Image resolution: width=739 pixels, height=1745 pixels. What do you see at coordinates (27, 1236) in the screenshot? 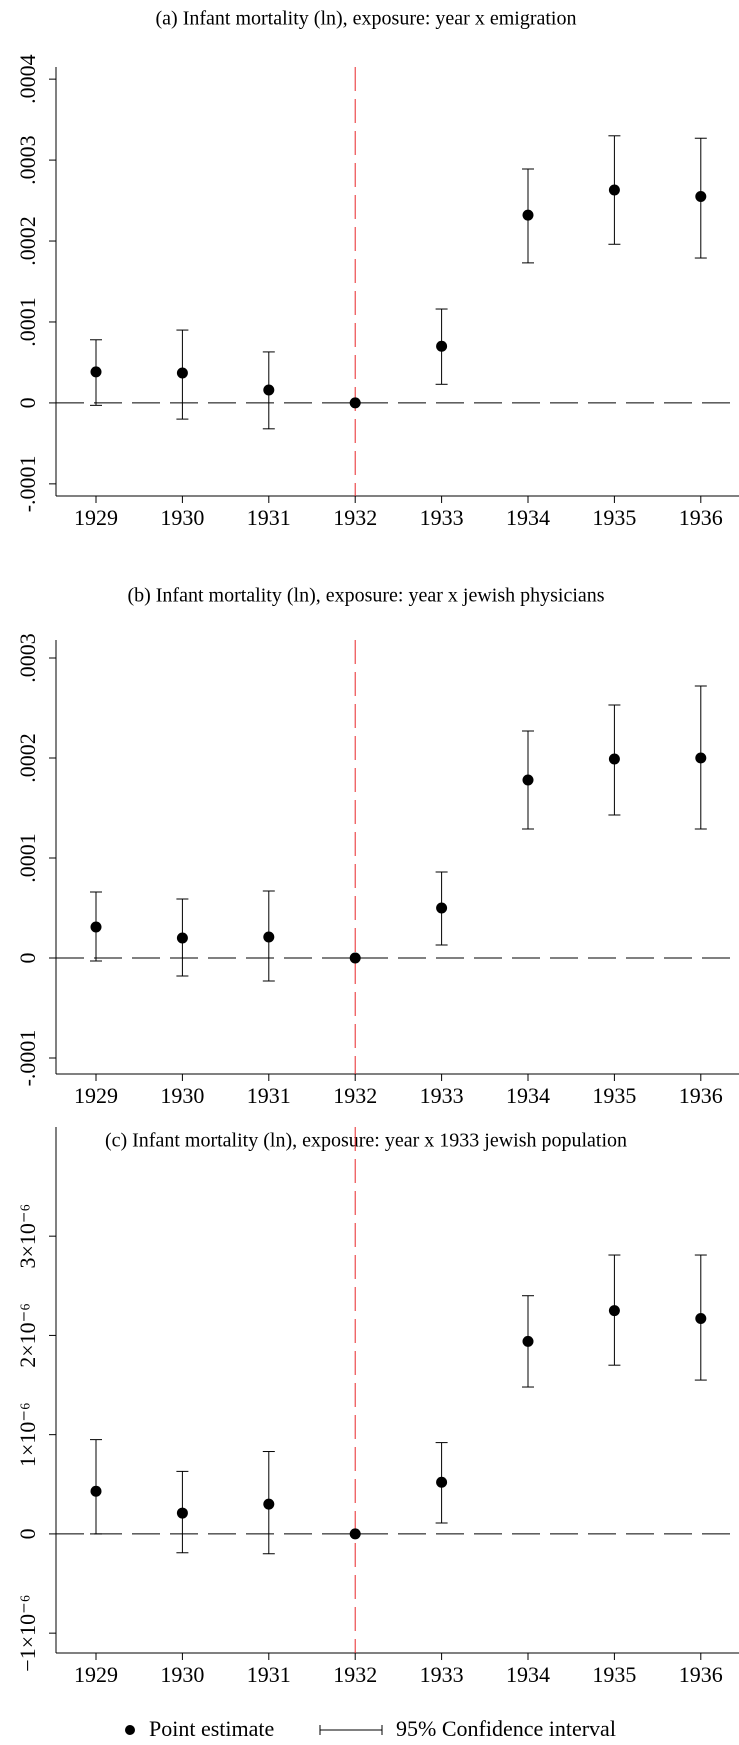
I see `y-tick-label: 3×10⁻⁶` at bounding box center [27, 1236].